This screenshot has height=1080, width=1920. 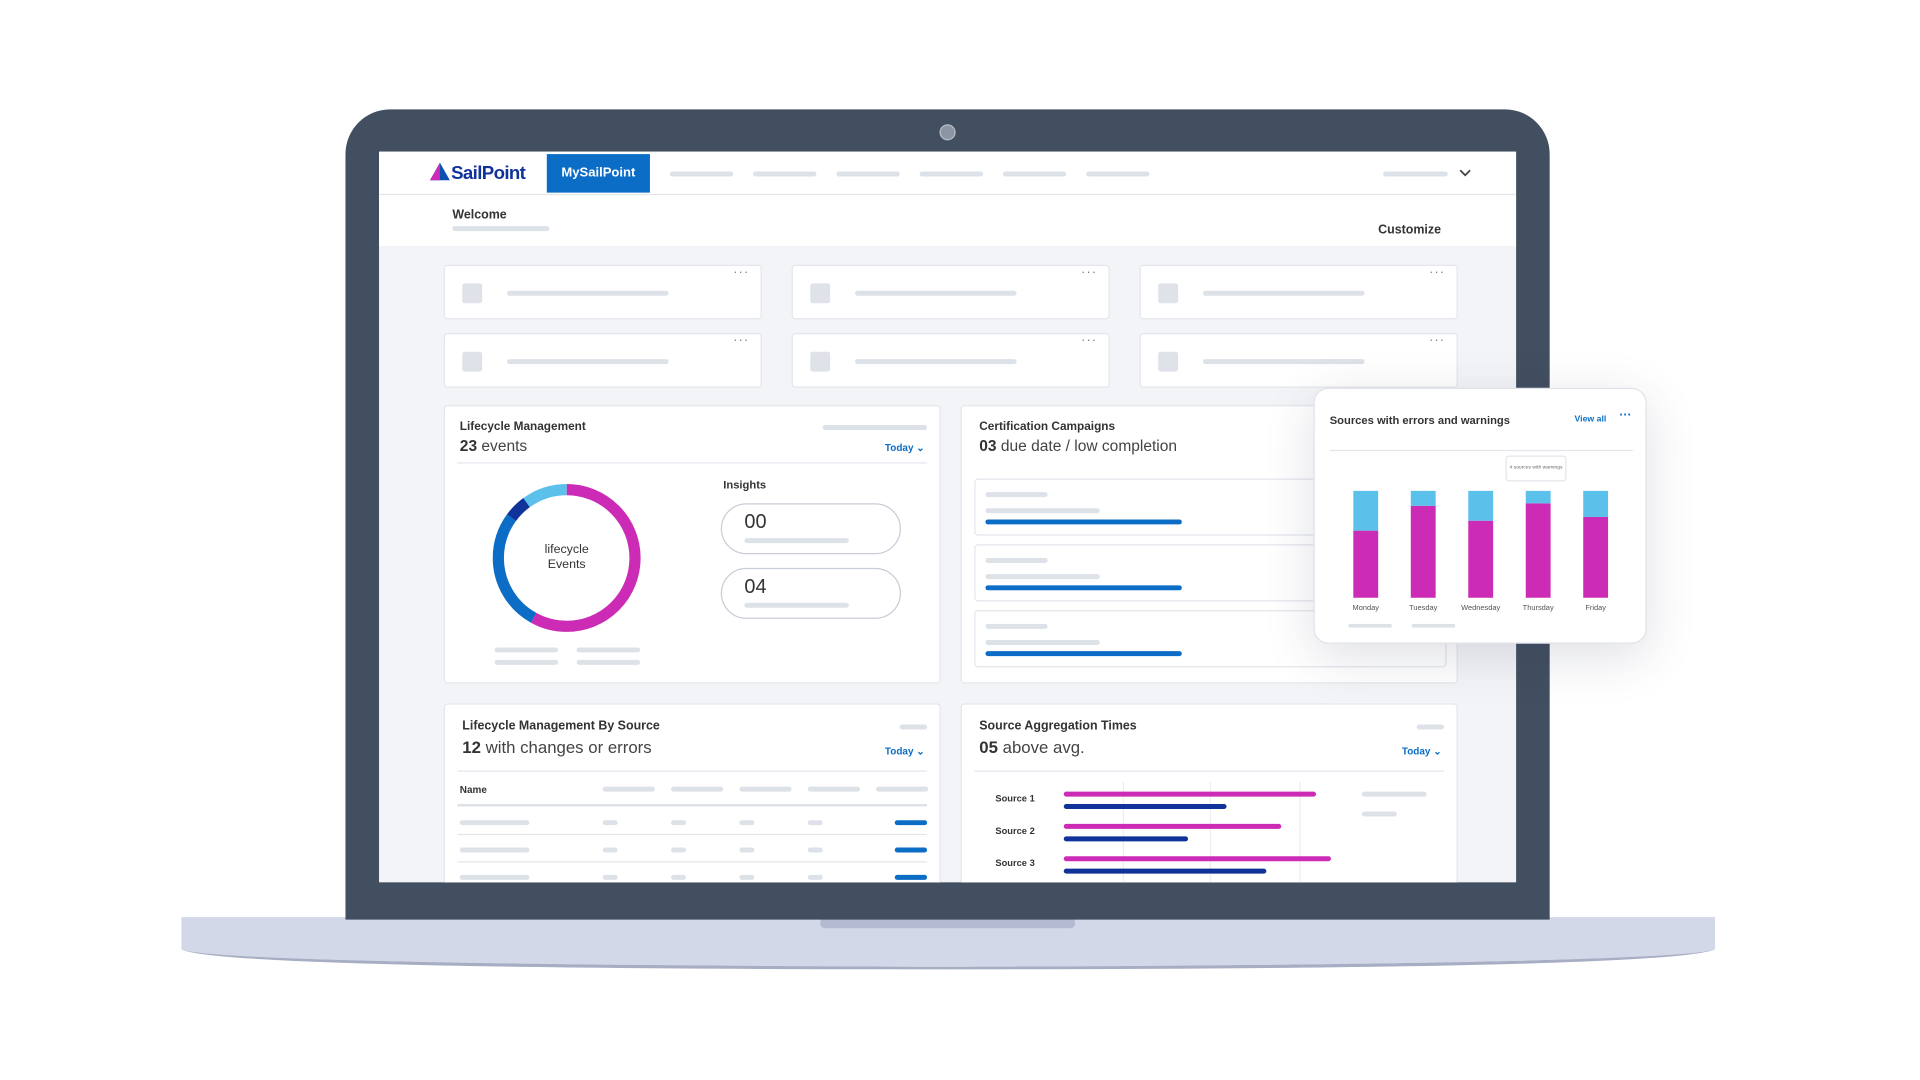 What do you see at coordinates (1538, 607) in the screenshot?
I see `x-tick-label: Thursday` at bounding box center [1538, 607].